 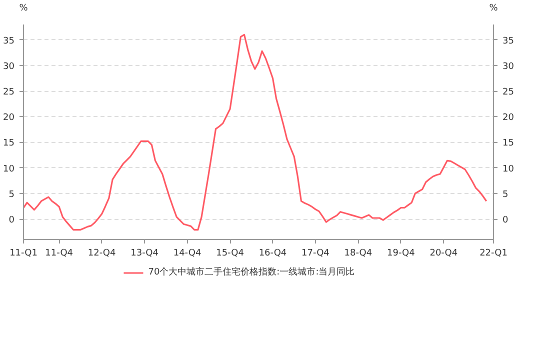 What do you see at coordinates (8, 93) in the screenshot?
I see `y-tick-label: 25` at bounding box center [8, 93].